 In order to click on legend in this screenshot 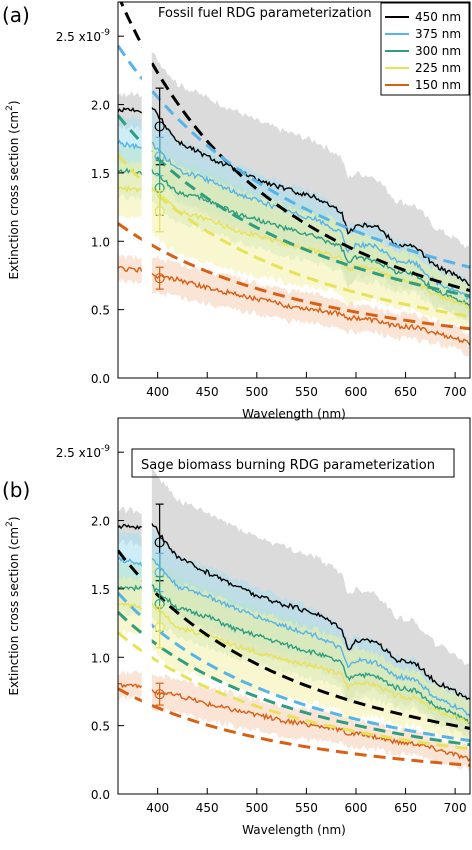, I will do `click(425, 49)`.